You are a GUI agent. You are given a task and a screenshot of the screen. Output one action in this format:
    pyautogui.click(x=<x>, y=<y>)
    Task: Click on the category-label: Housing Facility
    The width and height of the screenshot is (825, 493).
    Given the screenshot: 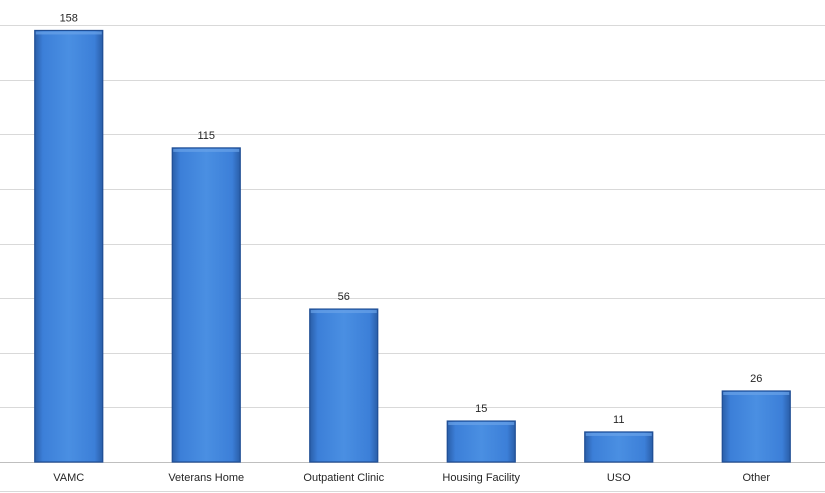 What is the action you would take?
    pyautogui.click(x=481, y=478)
    